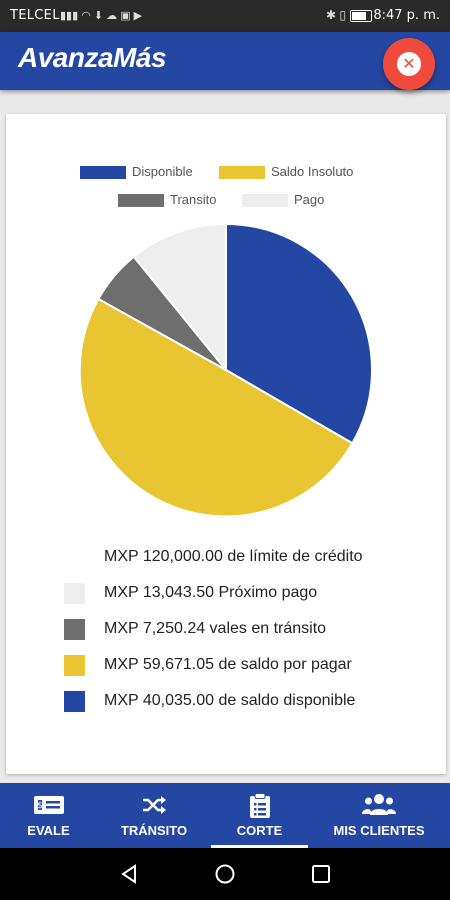 This screenshot has height=900, width=450. What do you see at coordinates (154, 805) in the screenshot?
I see `shuffle-icon` at bounding box center [154, 805].